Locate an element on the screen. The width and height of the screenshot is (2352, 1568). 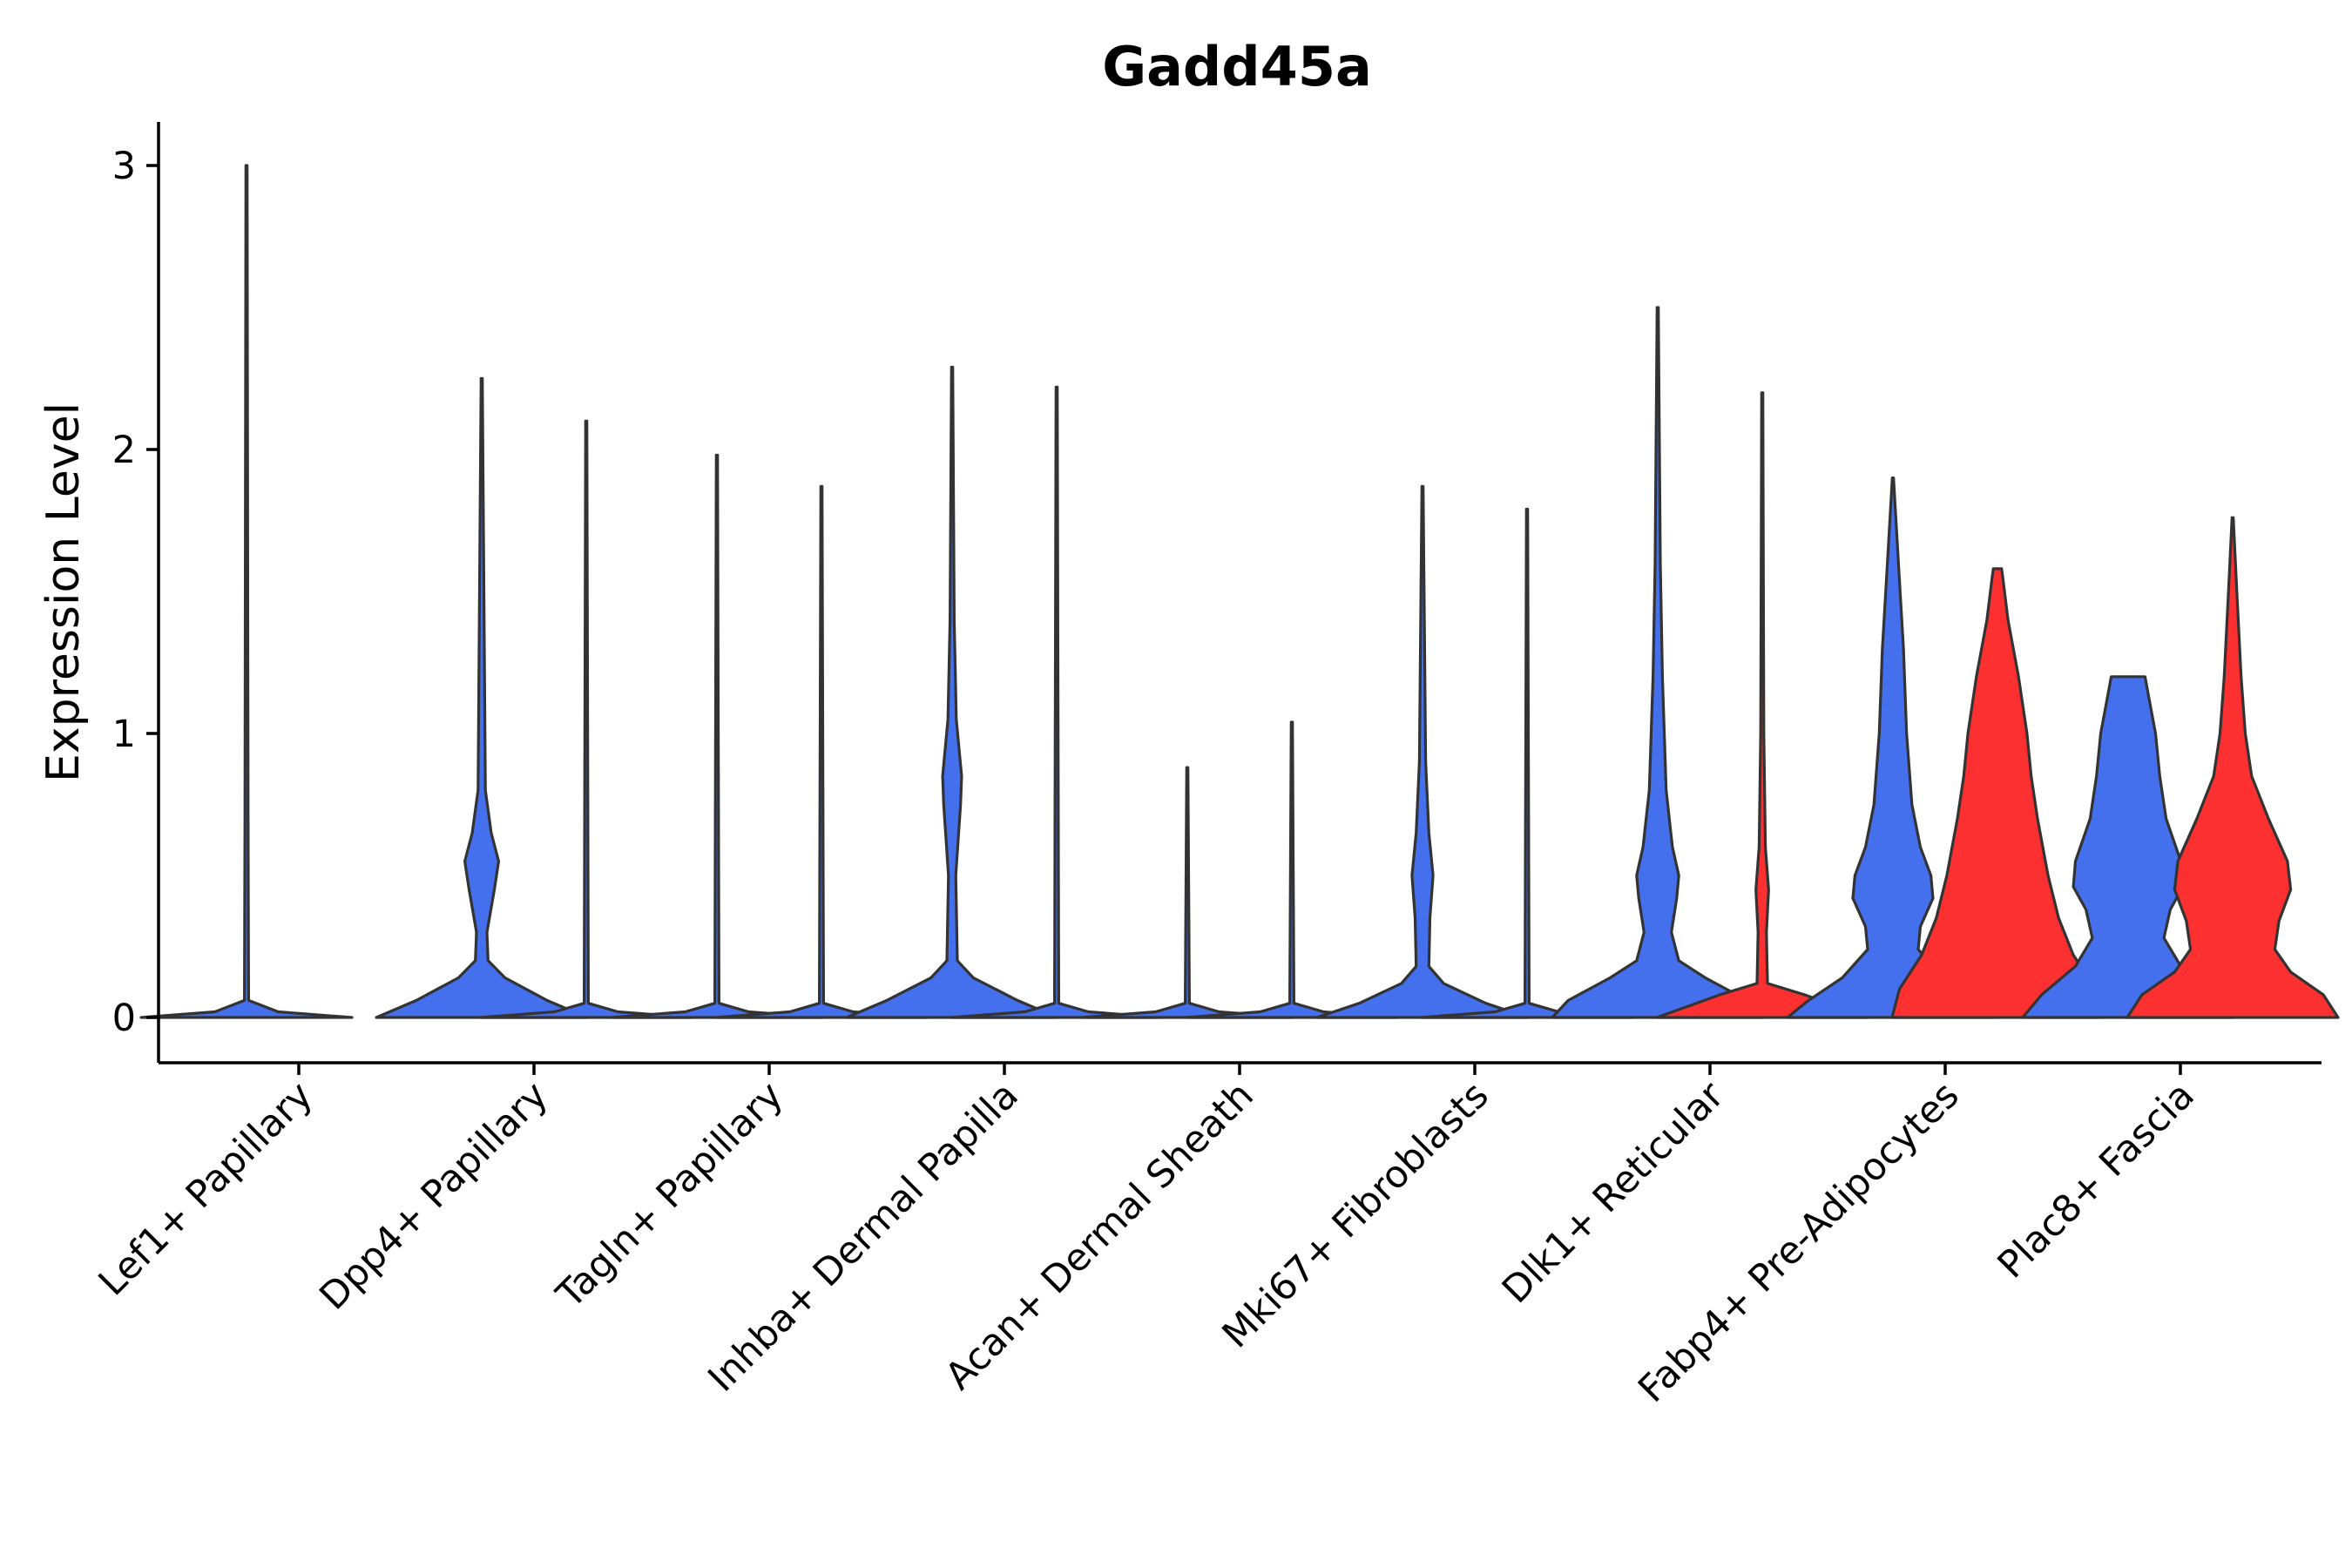
x-tick-label: Dlk1+ Reticular is located at coordinates (1614, 1192).